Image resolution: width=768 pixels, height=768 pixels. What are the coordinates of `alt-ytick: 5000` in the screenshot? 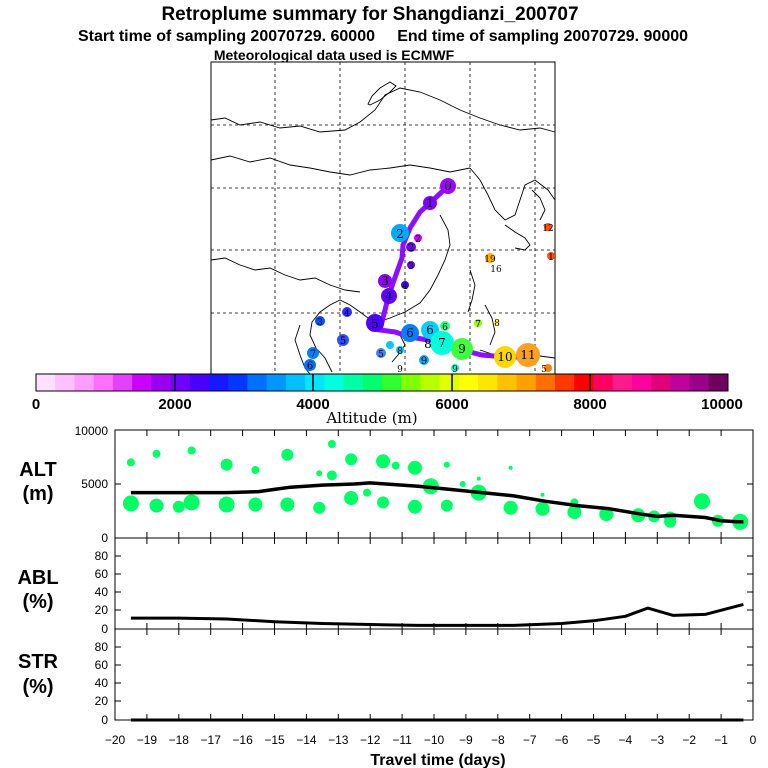 It's located at (94, 484).